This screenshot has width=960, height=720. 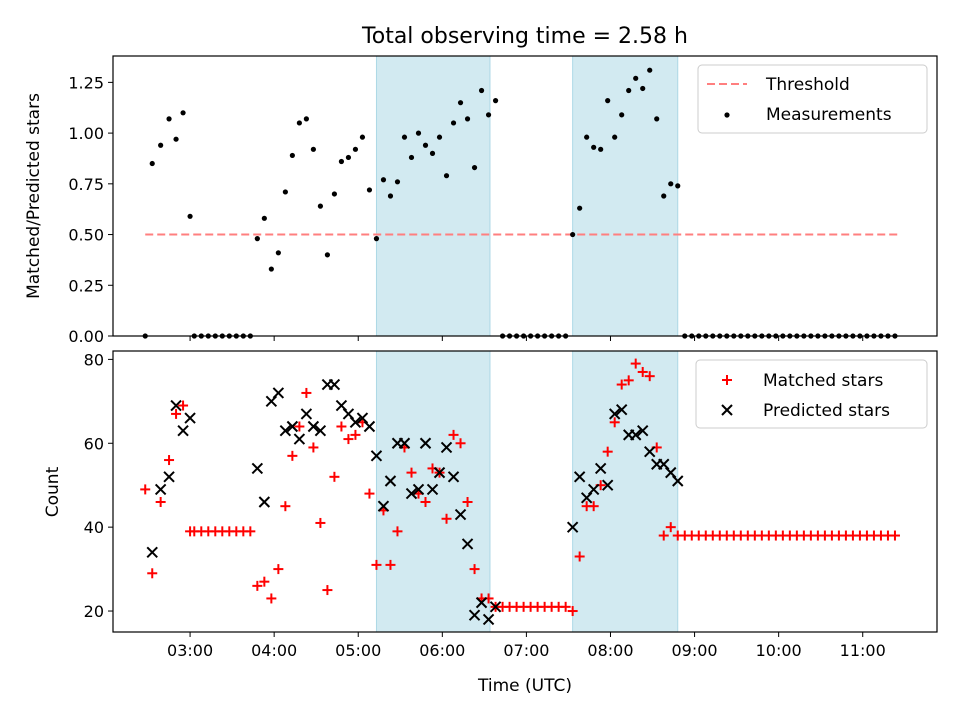 What do you see at coordinates (86, 133) in the screenshot?
I see `top-y-tick-label: 1.00` at bounding box center [86, 133].